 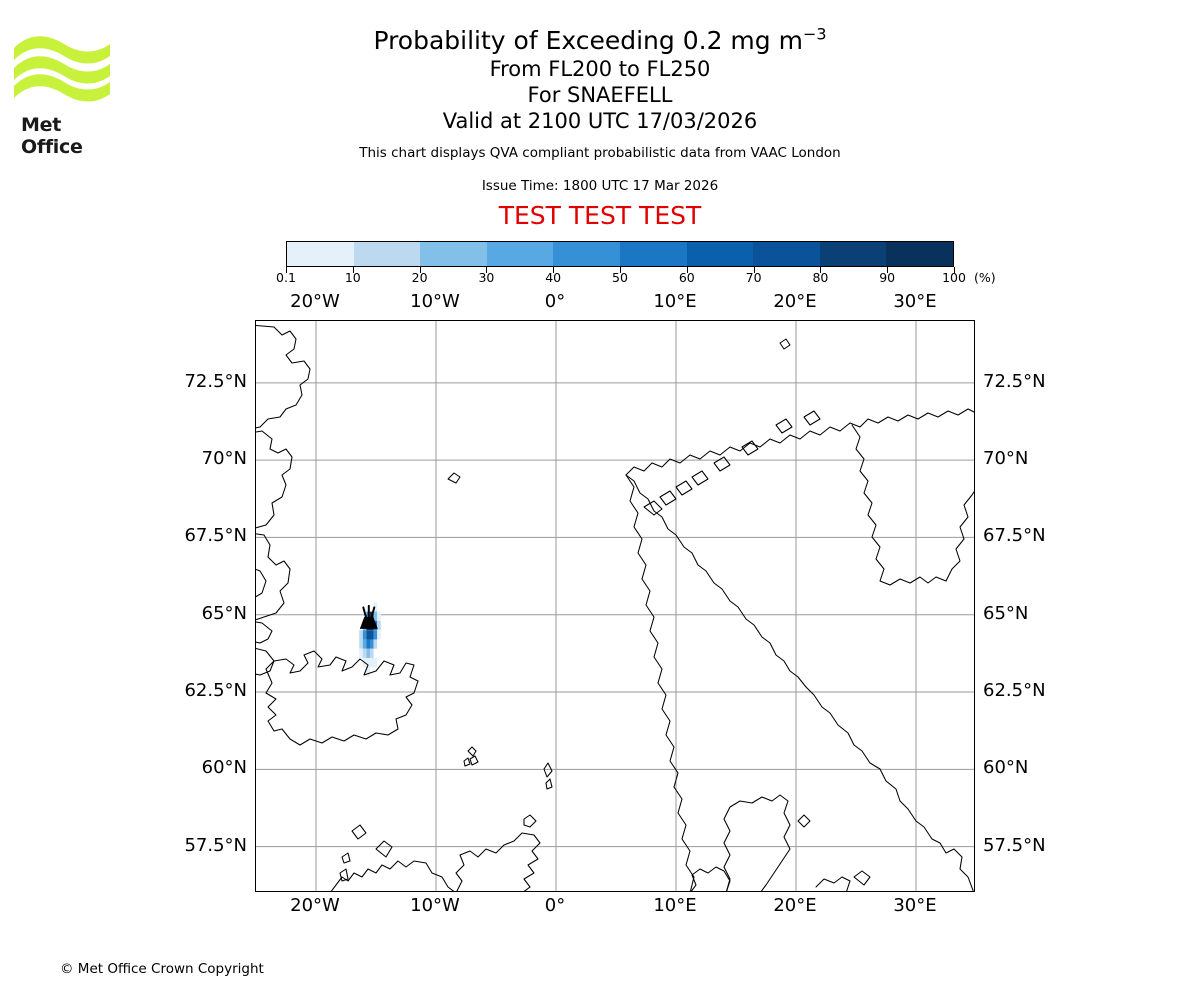 I want to click on latitude-label-left-0: 72.5°N, so click(x=215, y=381).